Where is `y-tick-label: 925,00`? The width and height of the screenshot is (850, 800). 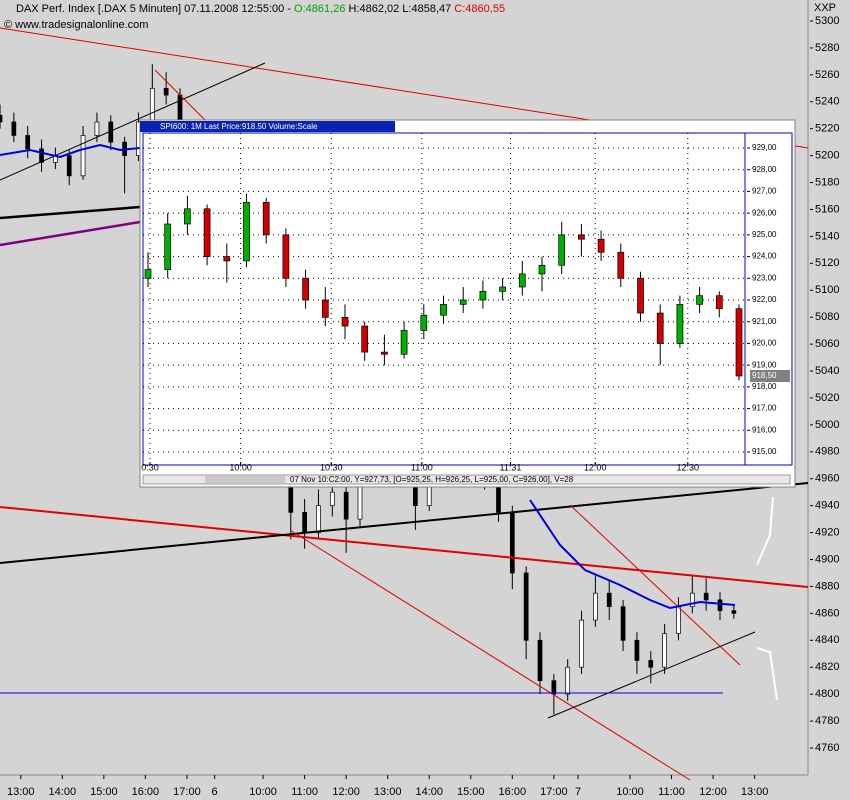 y-tick-label: 925,00 is located at coordinates (764, 234).